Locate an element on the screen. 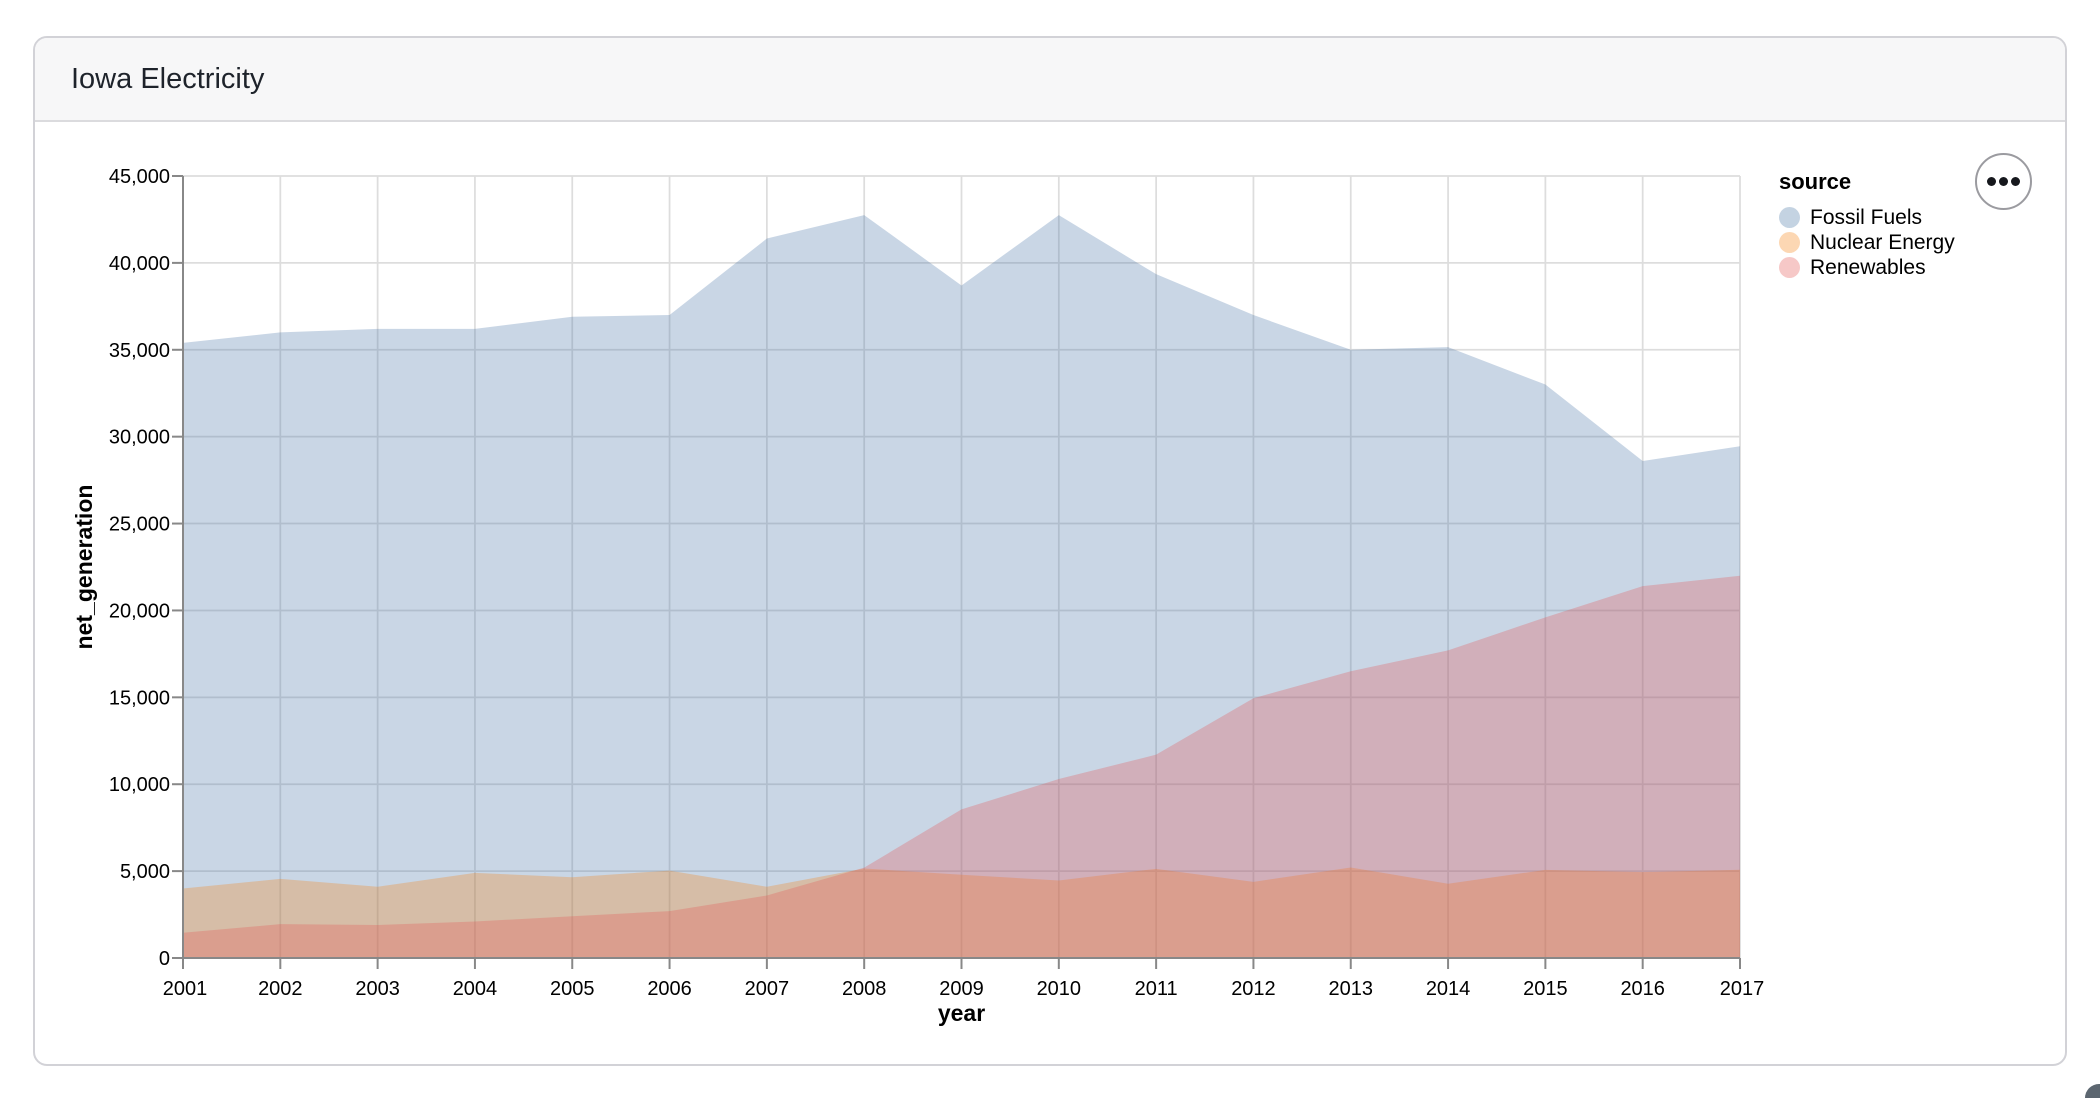 The width and height of the screenshot is (2100, 1098). x-tick-label: 2011 is located at coordinates (1156, 989).